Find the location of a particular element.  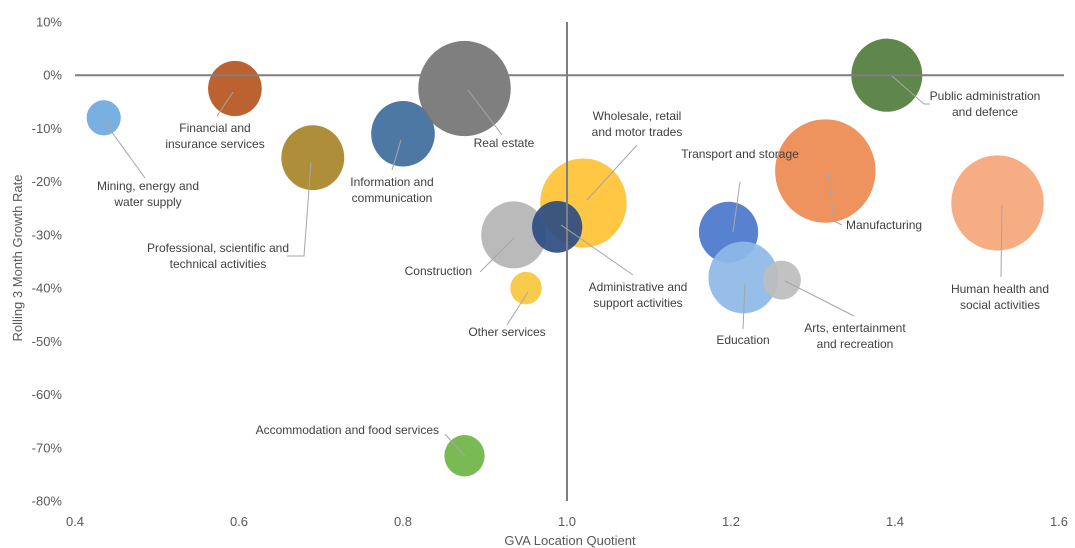

label-wholesale-retail-and-motor-trades: Wholesale, retail and motor trades is located at coordinates (637, 124).